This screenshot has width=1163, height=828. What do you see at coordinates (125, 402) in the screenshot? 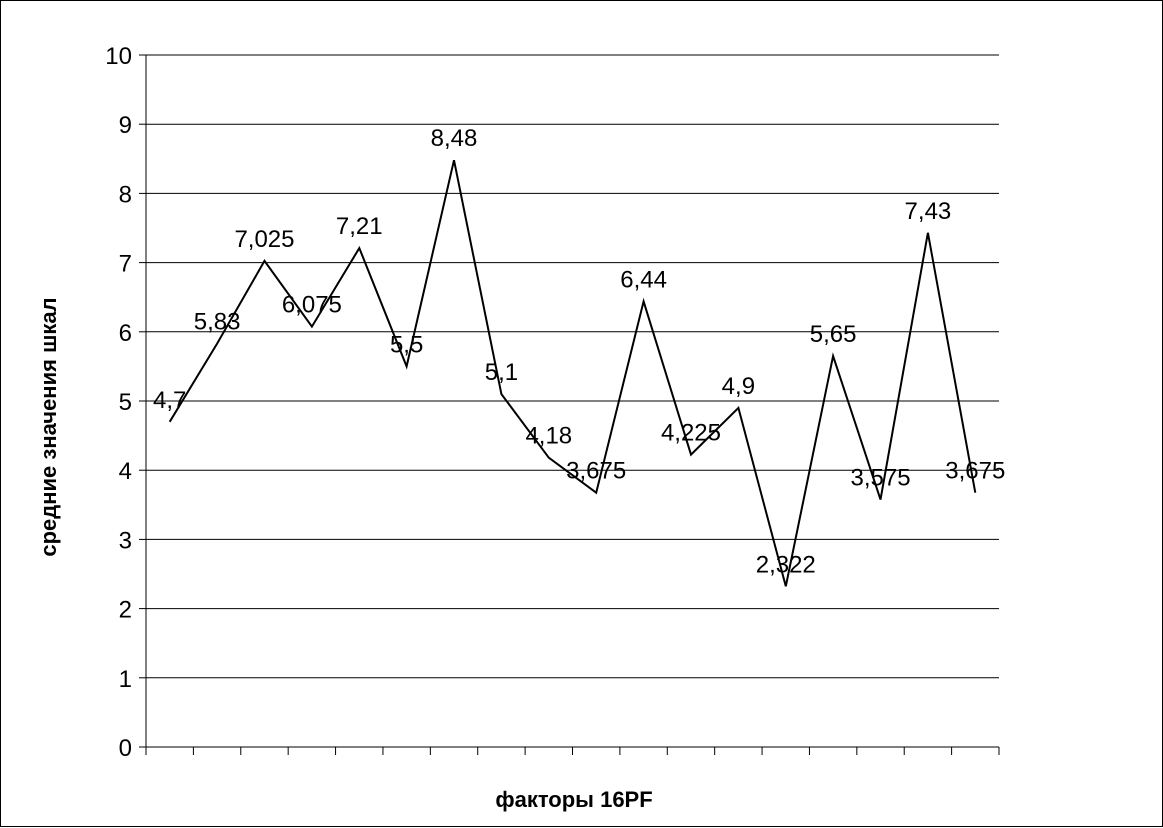
I see `y-tick-label: 5` at bounding box center [125, 402].